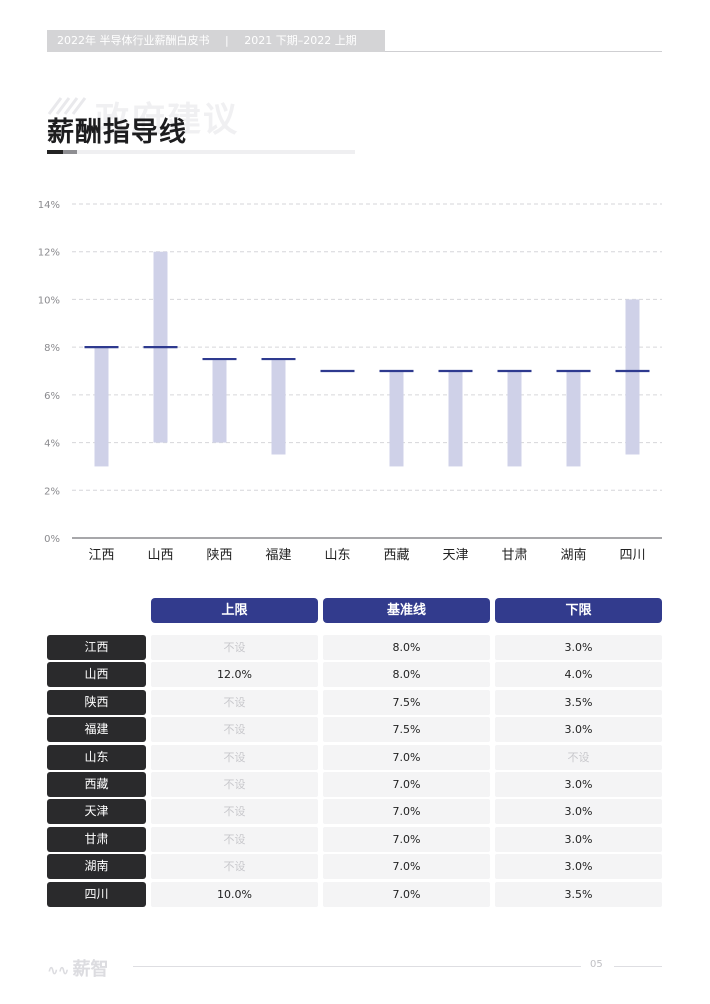 The image size is (710, 1004). I want to click on region-label: 天津, so click(96, 812).